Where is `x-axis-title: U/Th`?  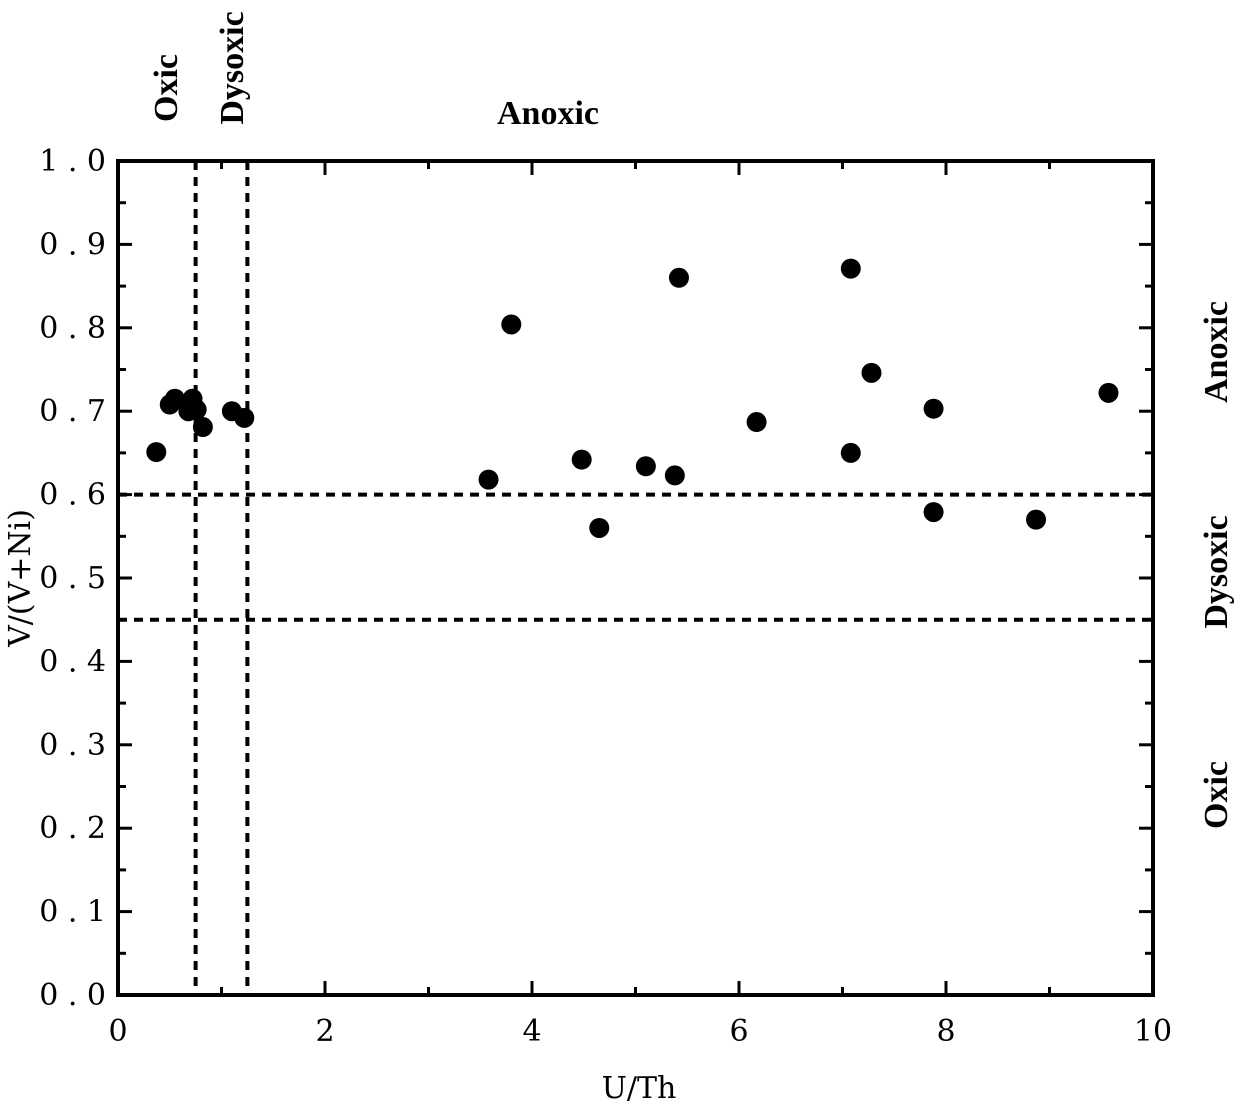 x-axis-title: U/Th is located at coordinates (639, 1088).